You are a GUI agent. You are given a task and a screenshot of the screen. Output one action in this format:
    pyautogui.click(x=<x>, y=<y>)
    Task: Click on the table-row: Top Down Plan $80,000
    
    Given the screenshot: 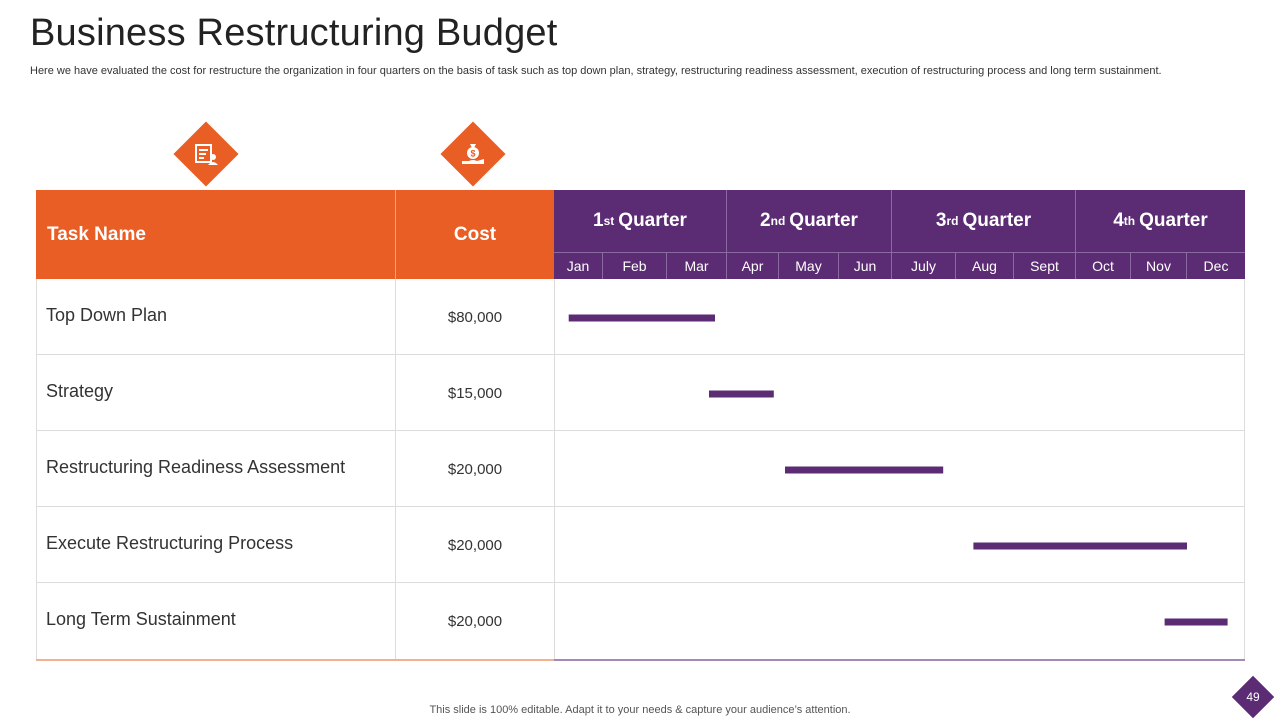 What is the action you would take?
    pyautogui.click(x=640, y=317)
    